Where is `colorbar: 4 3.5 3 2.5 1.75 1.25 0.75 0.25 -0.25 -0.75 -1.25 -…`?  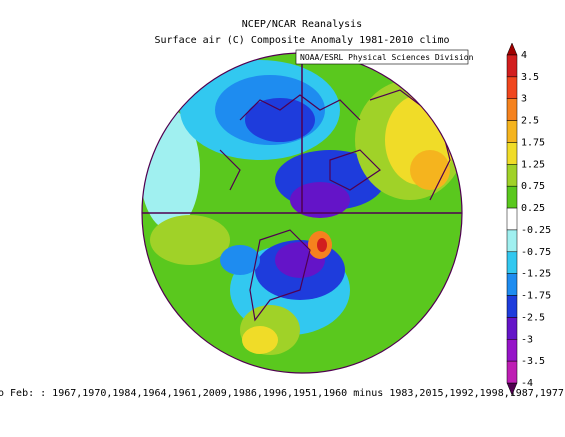 colorbar: 4 3.5 3 2.5 1.75 1.25 0.75 0.25 -0.25 -0.75 -1.25 -… is located at coordinates (528, 219).